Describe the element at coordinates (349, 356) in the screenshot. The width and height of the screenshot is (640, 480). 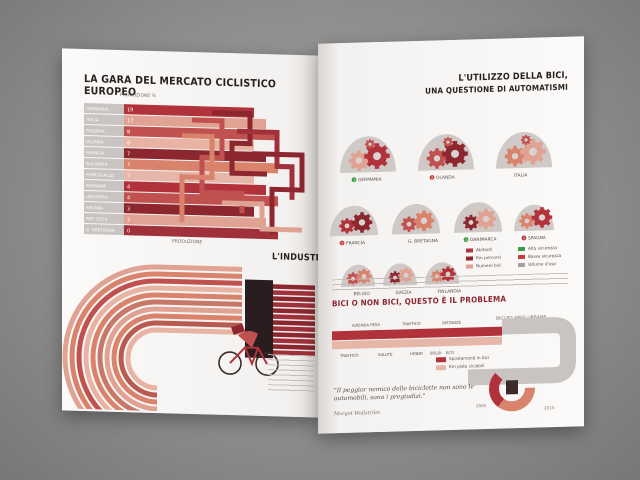
I see `timeline-bottom-label: TRAFFICO` at that location.